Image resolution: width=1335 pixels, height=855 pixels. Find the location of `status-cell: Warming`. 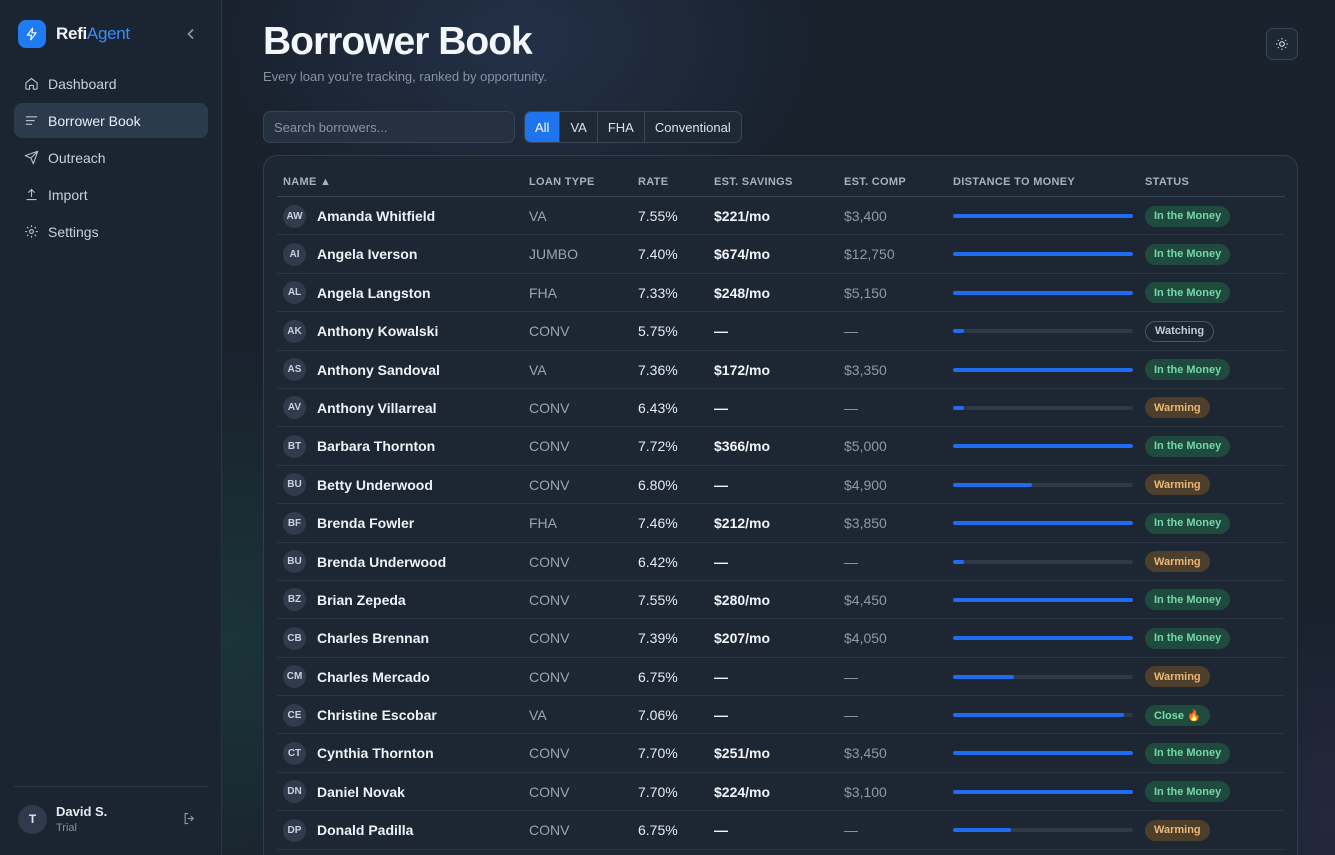

status-cell: Warming is located at coordinates (1177, 408).